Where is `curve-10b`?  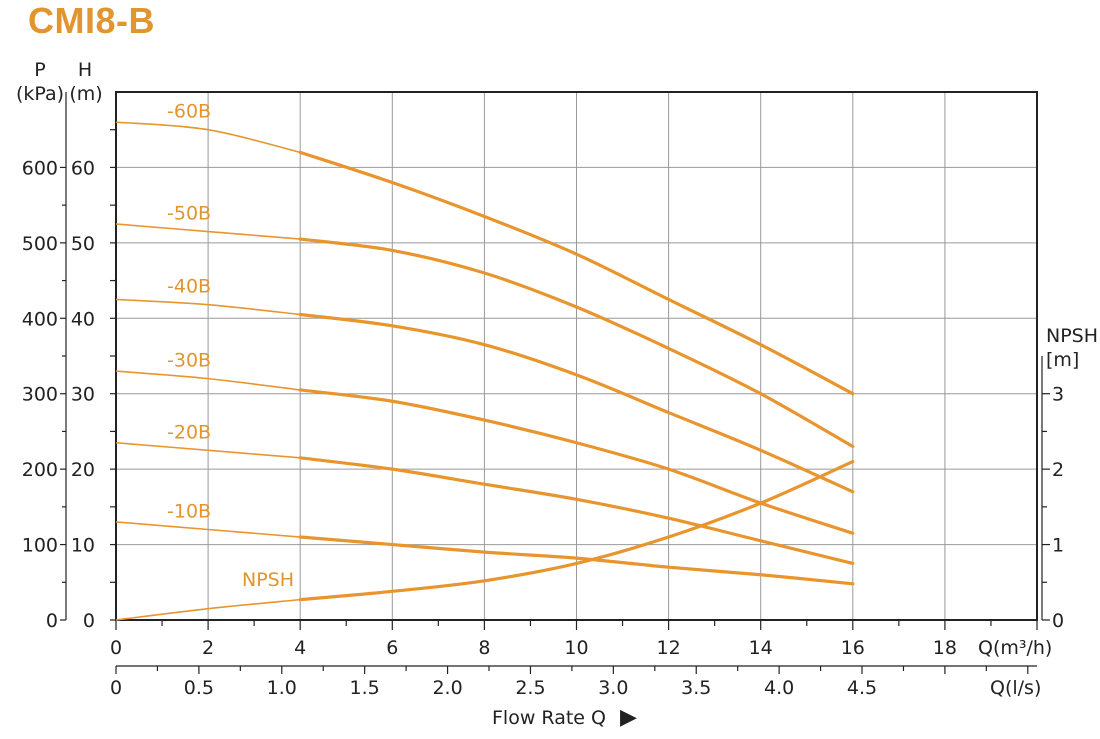
curve-10b is located at coordinates (576, 560).